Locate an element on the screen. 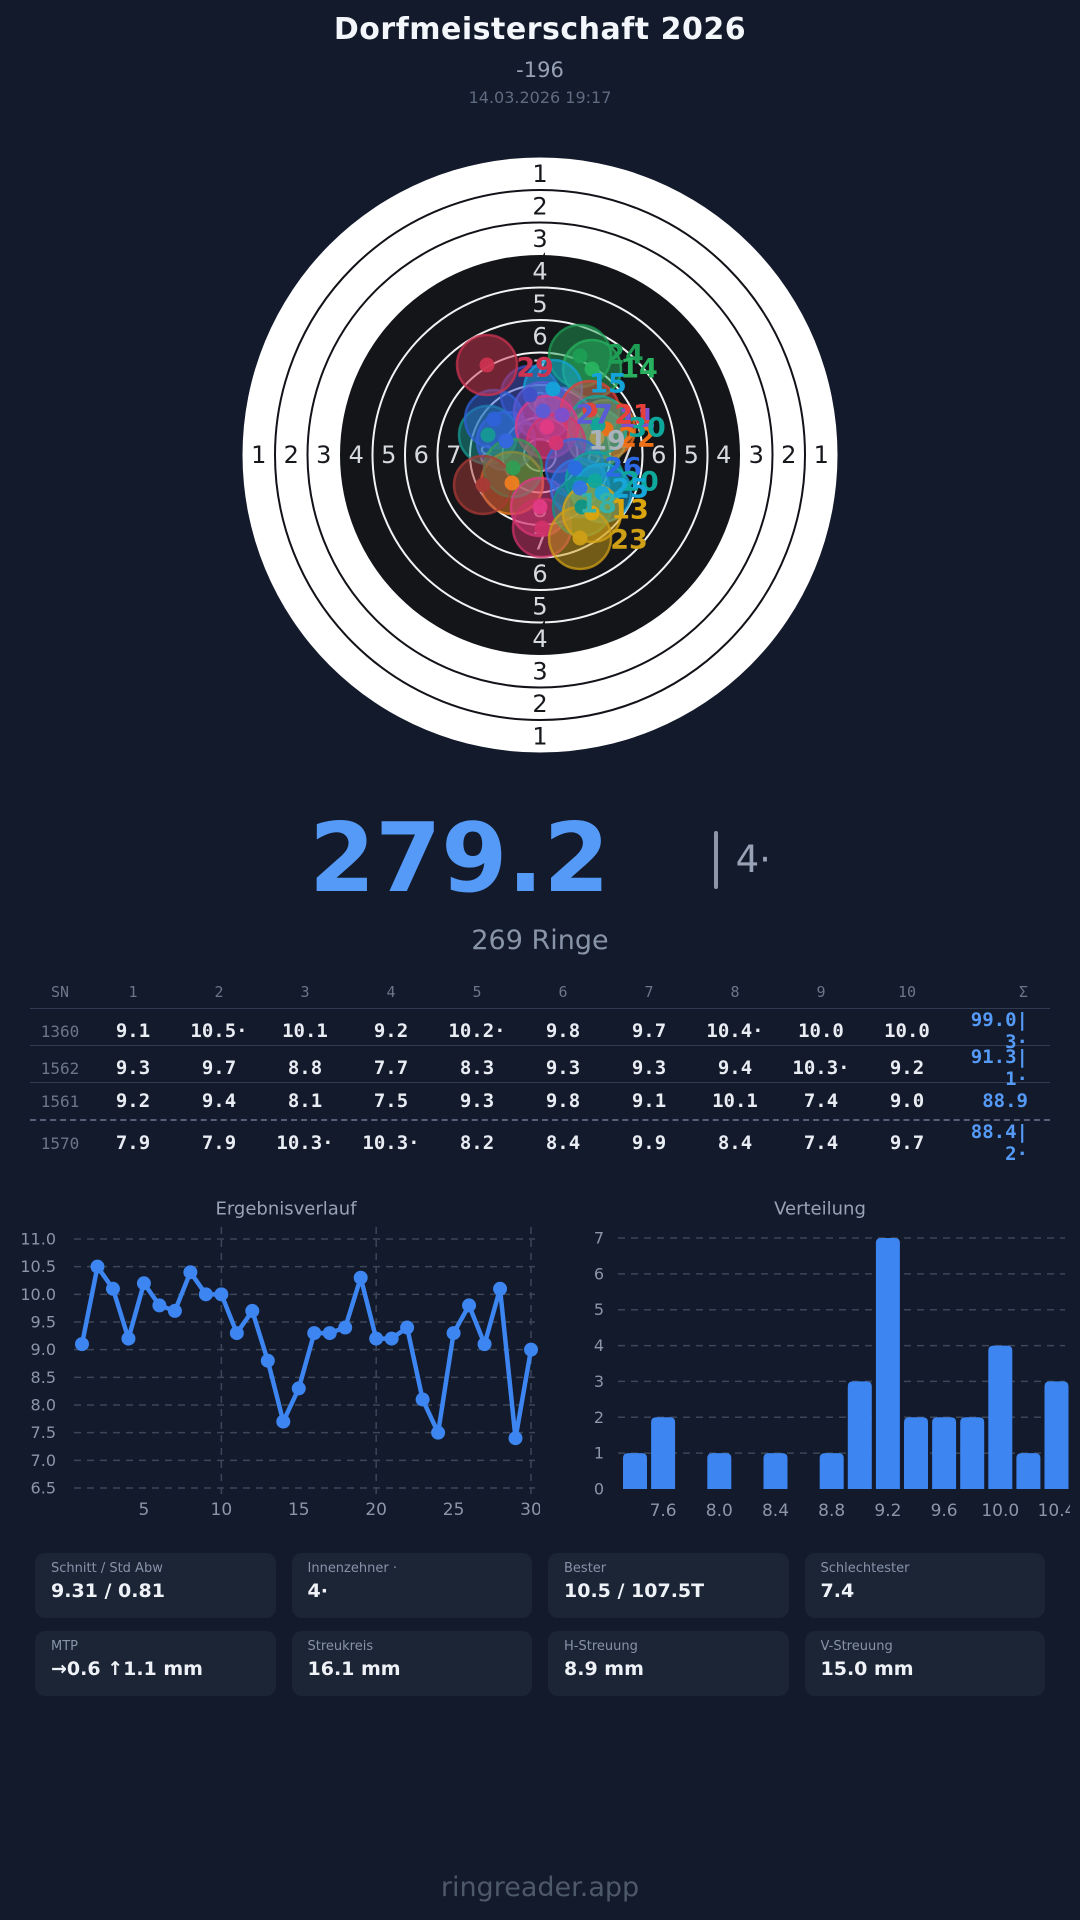 This screenshot has height=1920, width=1080. shot-value-cell: 10.3· is located at coordinates (391, 1143).